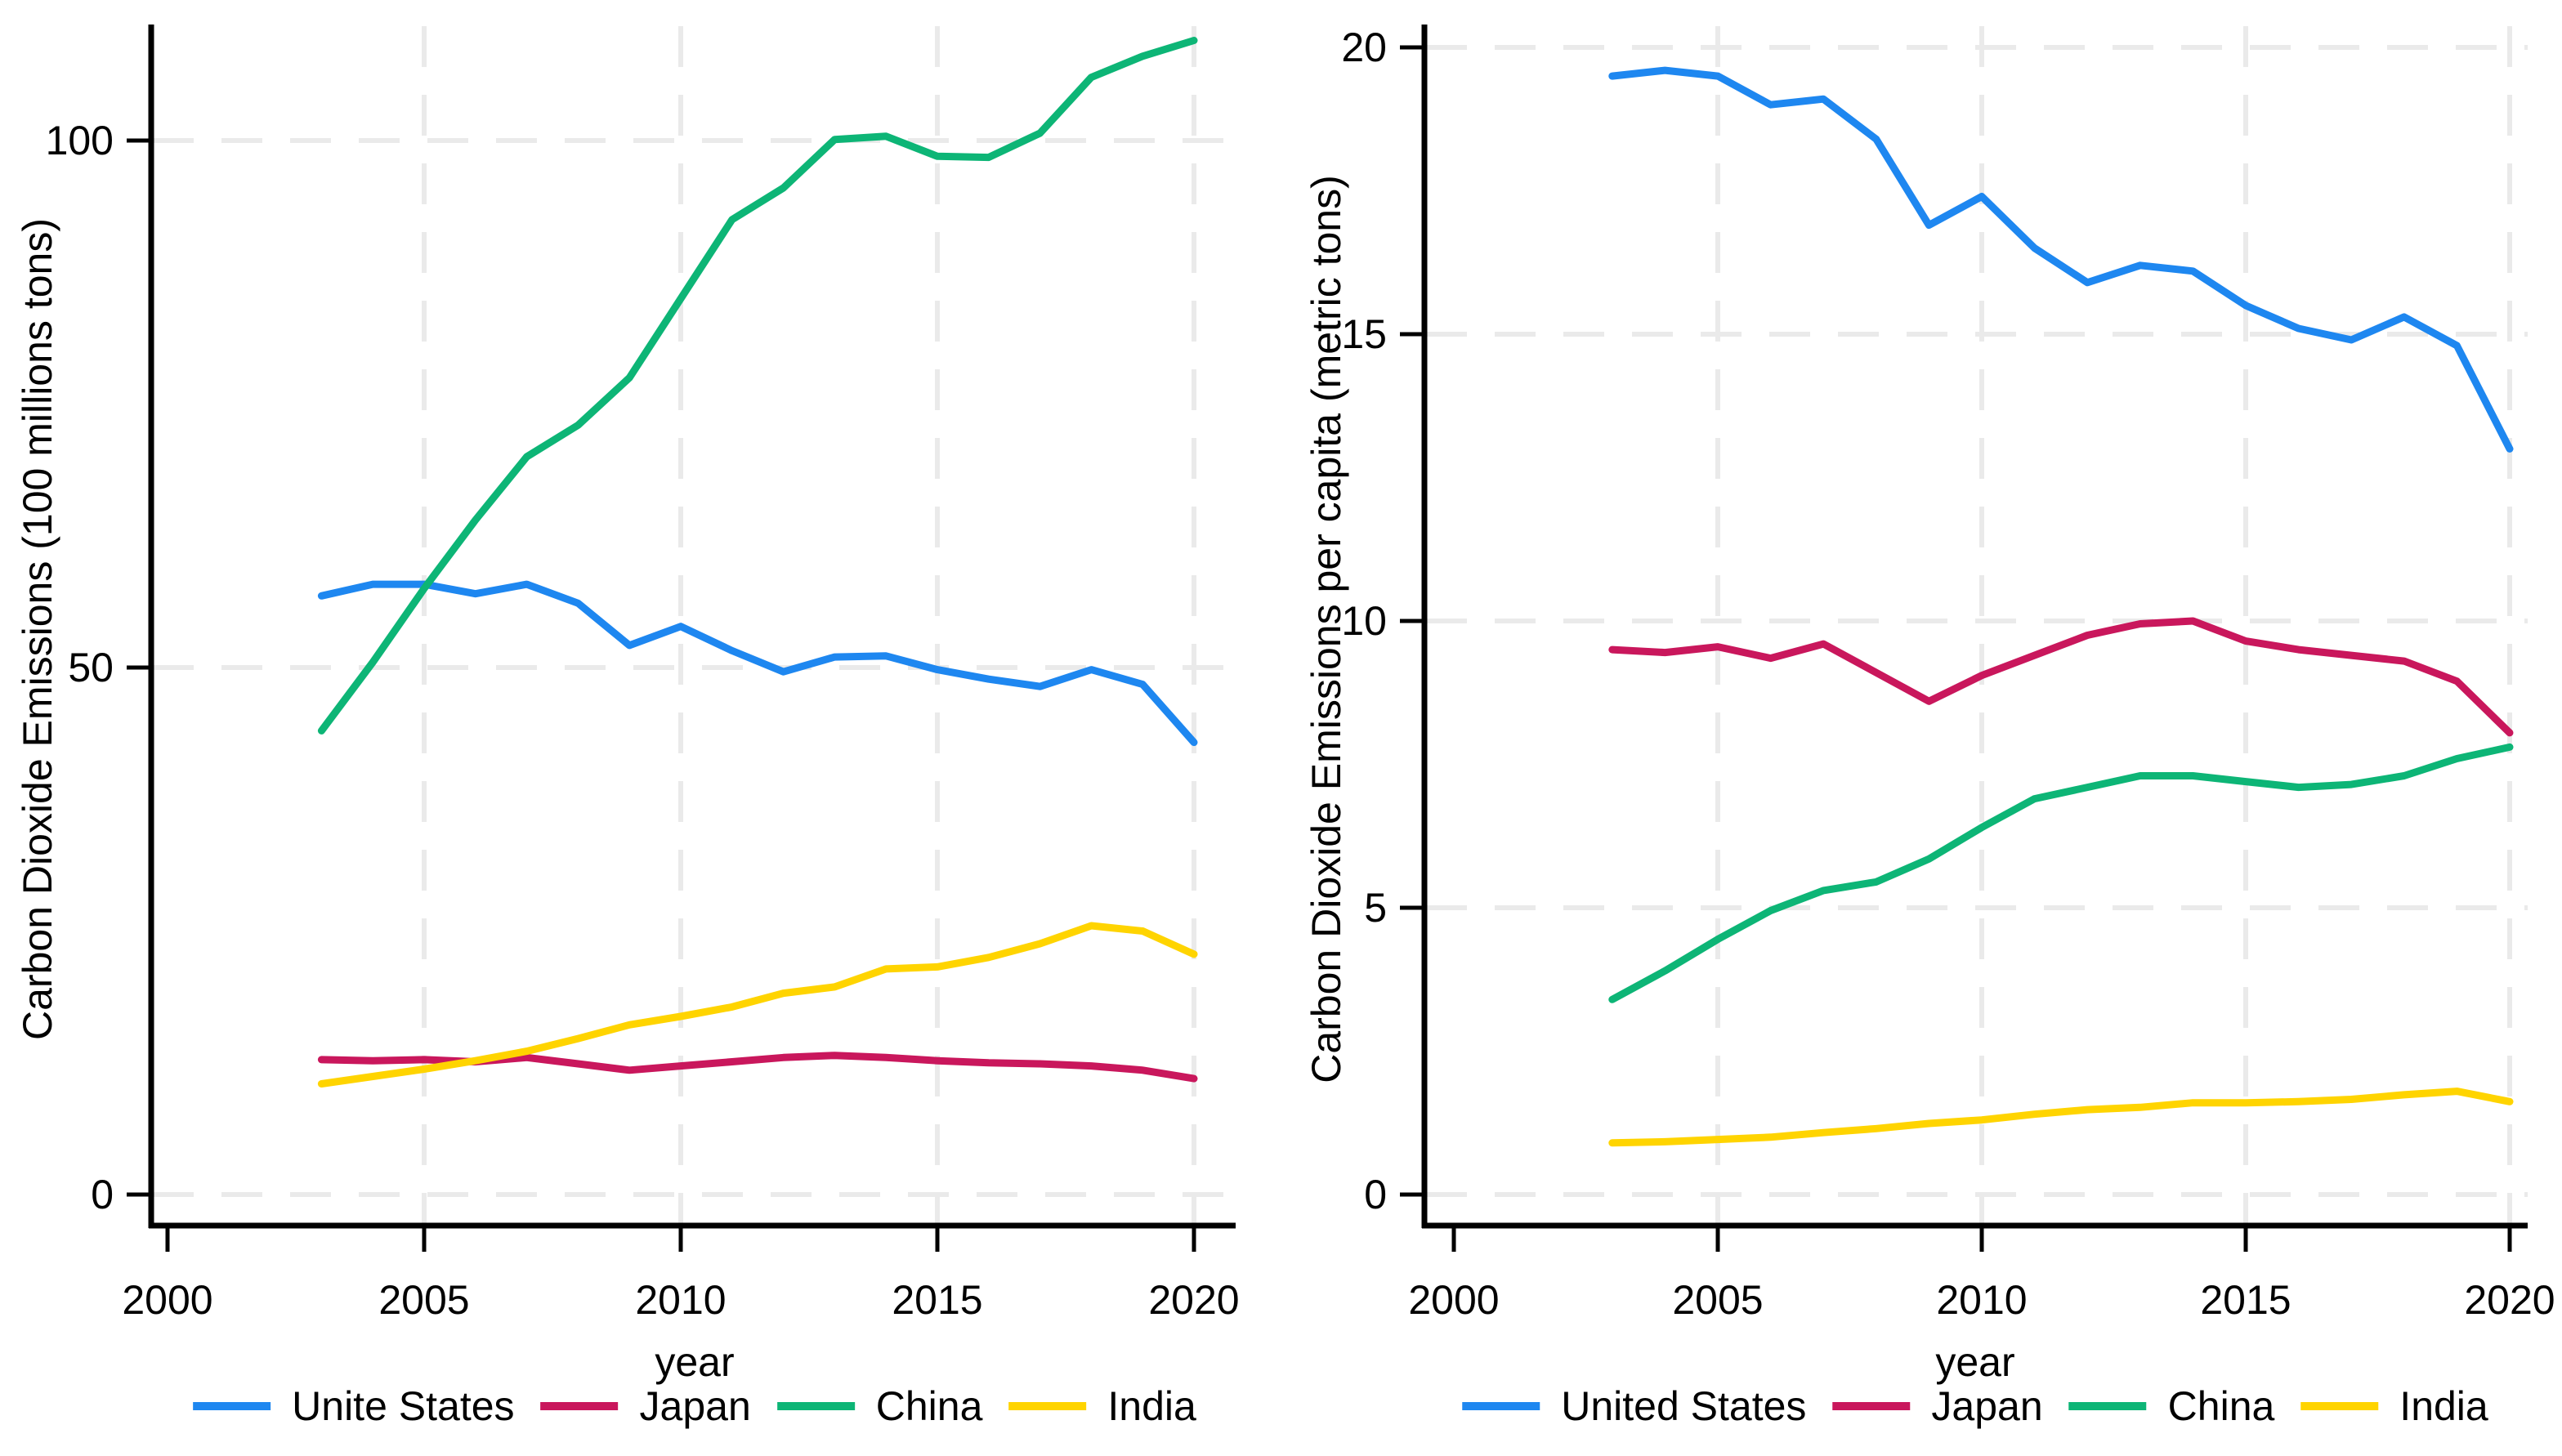 This screenshot has height=1456, width=2562. What do you see at coordinates (2221, 1406) in the screenshot?
I see `legend-label-china-right: China` at bounding box center [2221, 1406].